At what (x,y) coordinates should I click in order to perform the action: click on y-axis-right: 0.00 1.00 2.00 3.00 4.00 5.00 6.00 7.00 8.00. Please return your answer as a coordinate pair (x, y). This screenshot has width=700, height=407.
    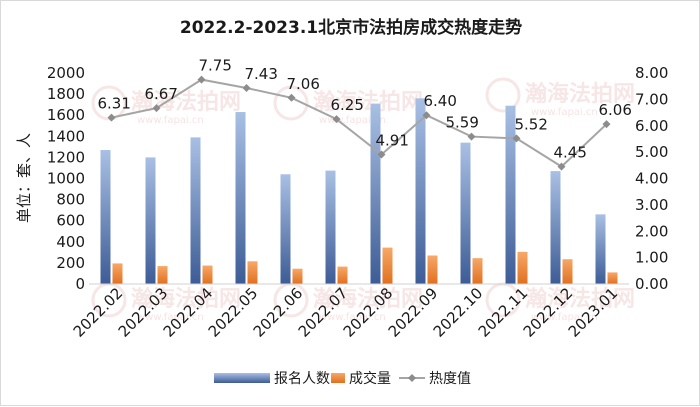
    Looking at the image, I should click on (651, 178).